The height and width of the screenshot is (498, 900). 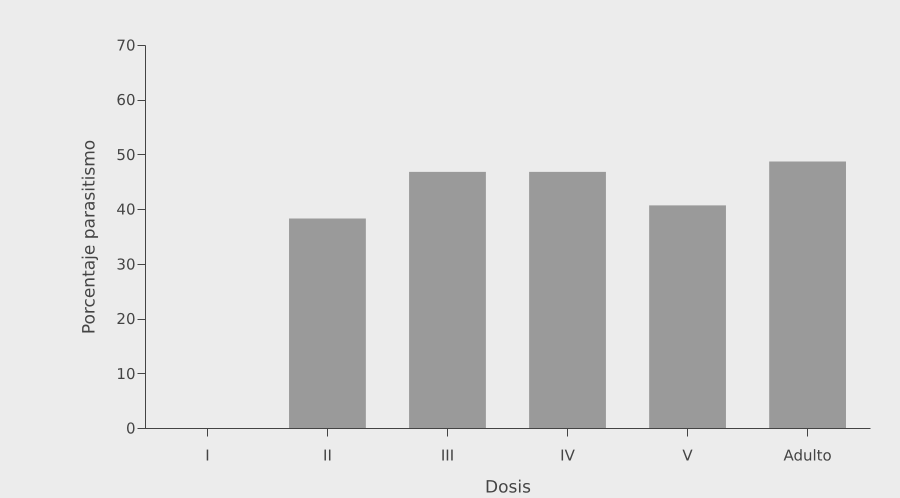 I want to click on x-tick-label: Adulto, so click(x=807, y=455).